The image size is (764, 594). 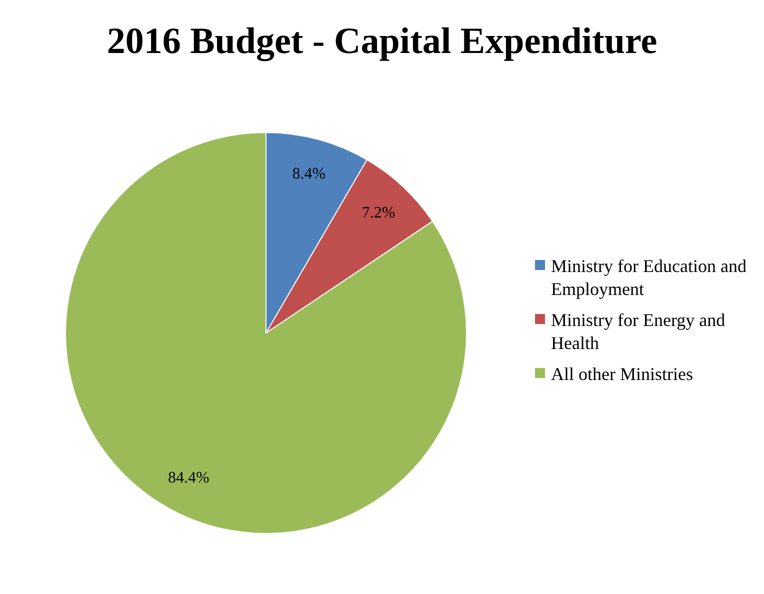 I want to click on data-label: 7.2%, so click(x=379, y=213).